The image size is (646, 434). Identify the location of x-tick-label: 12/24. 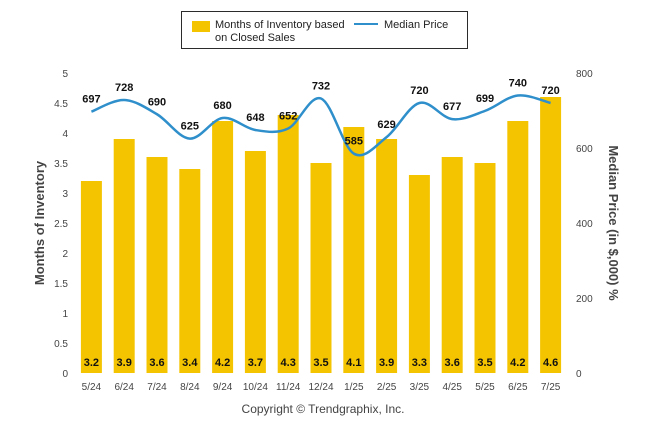
(320, 387).